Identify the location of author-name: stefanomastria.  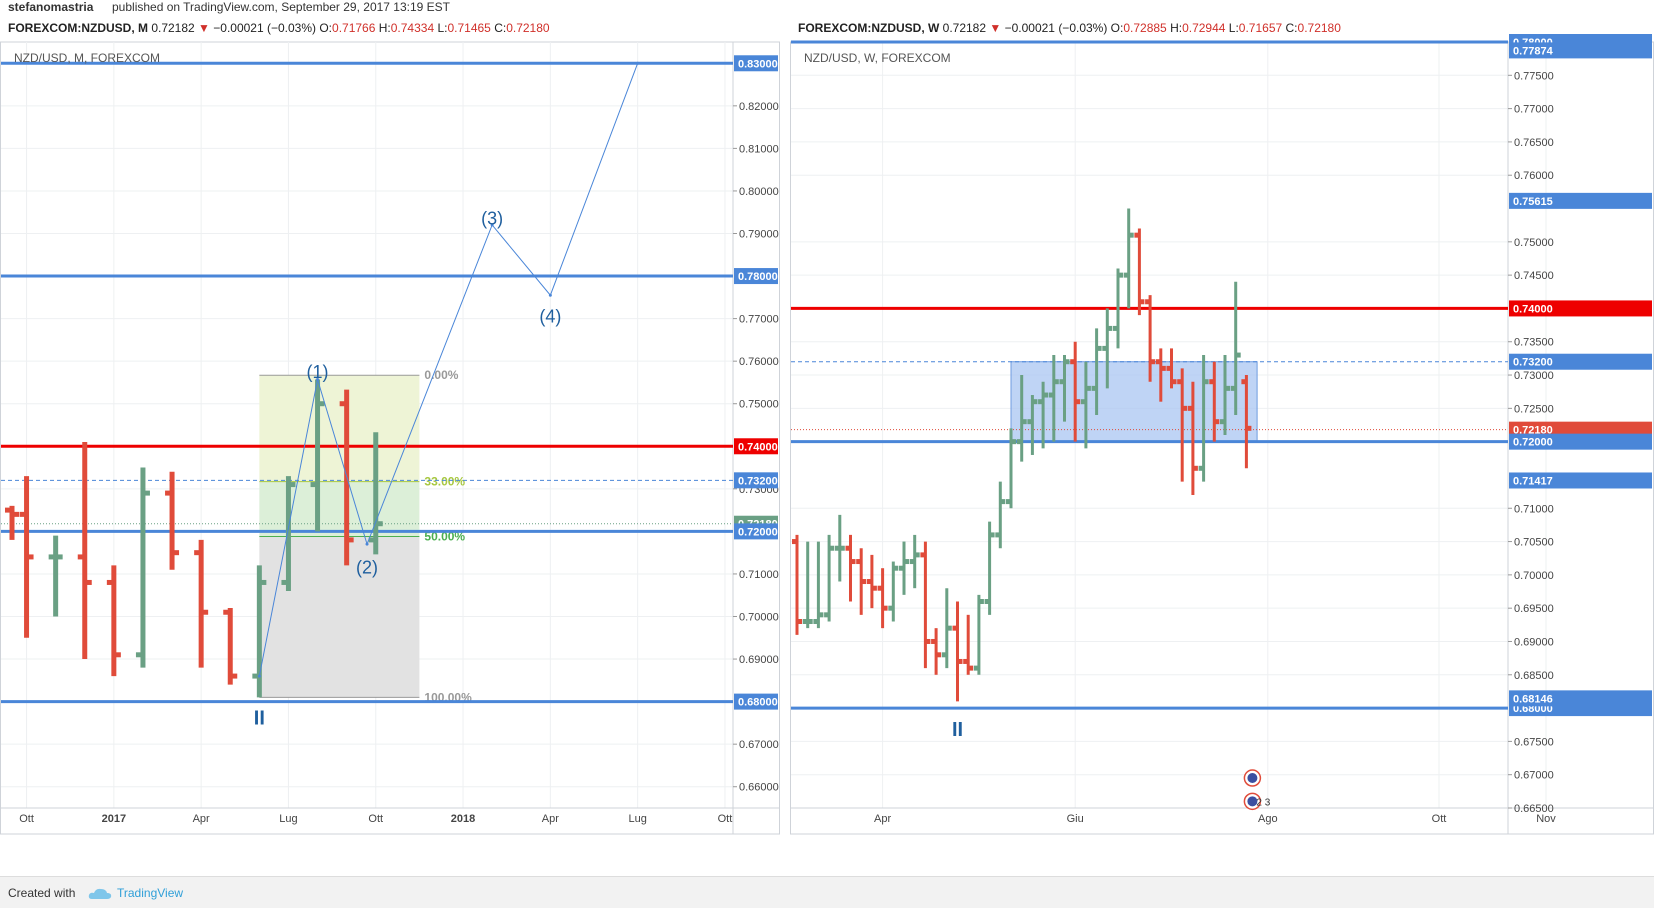
(51, 7).